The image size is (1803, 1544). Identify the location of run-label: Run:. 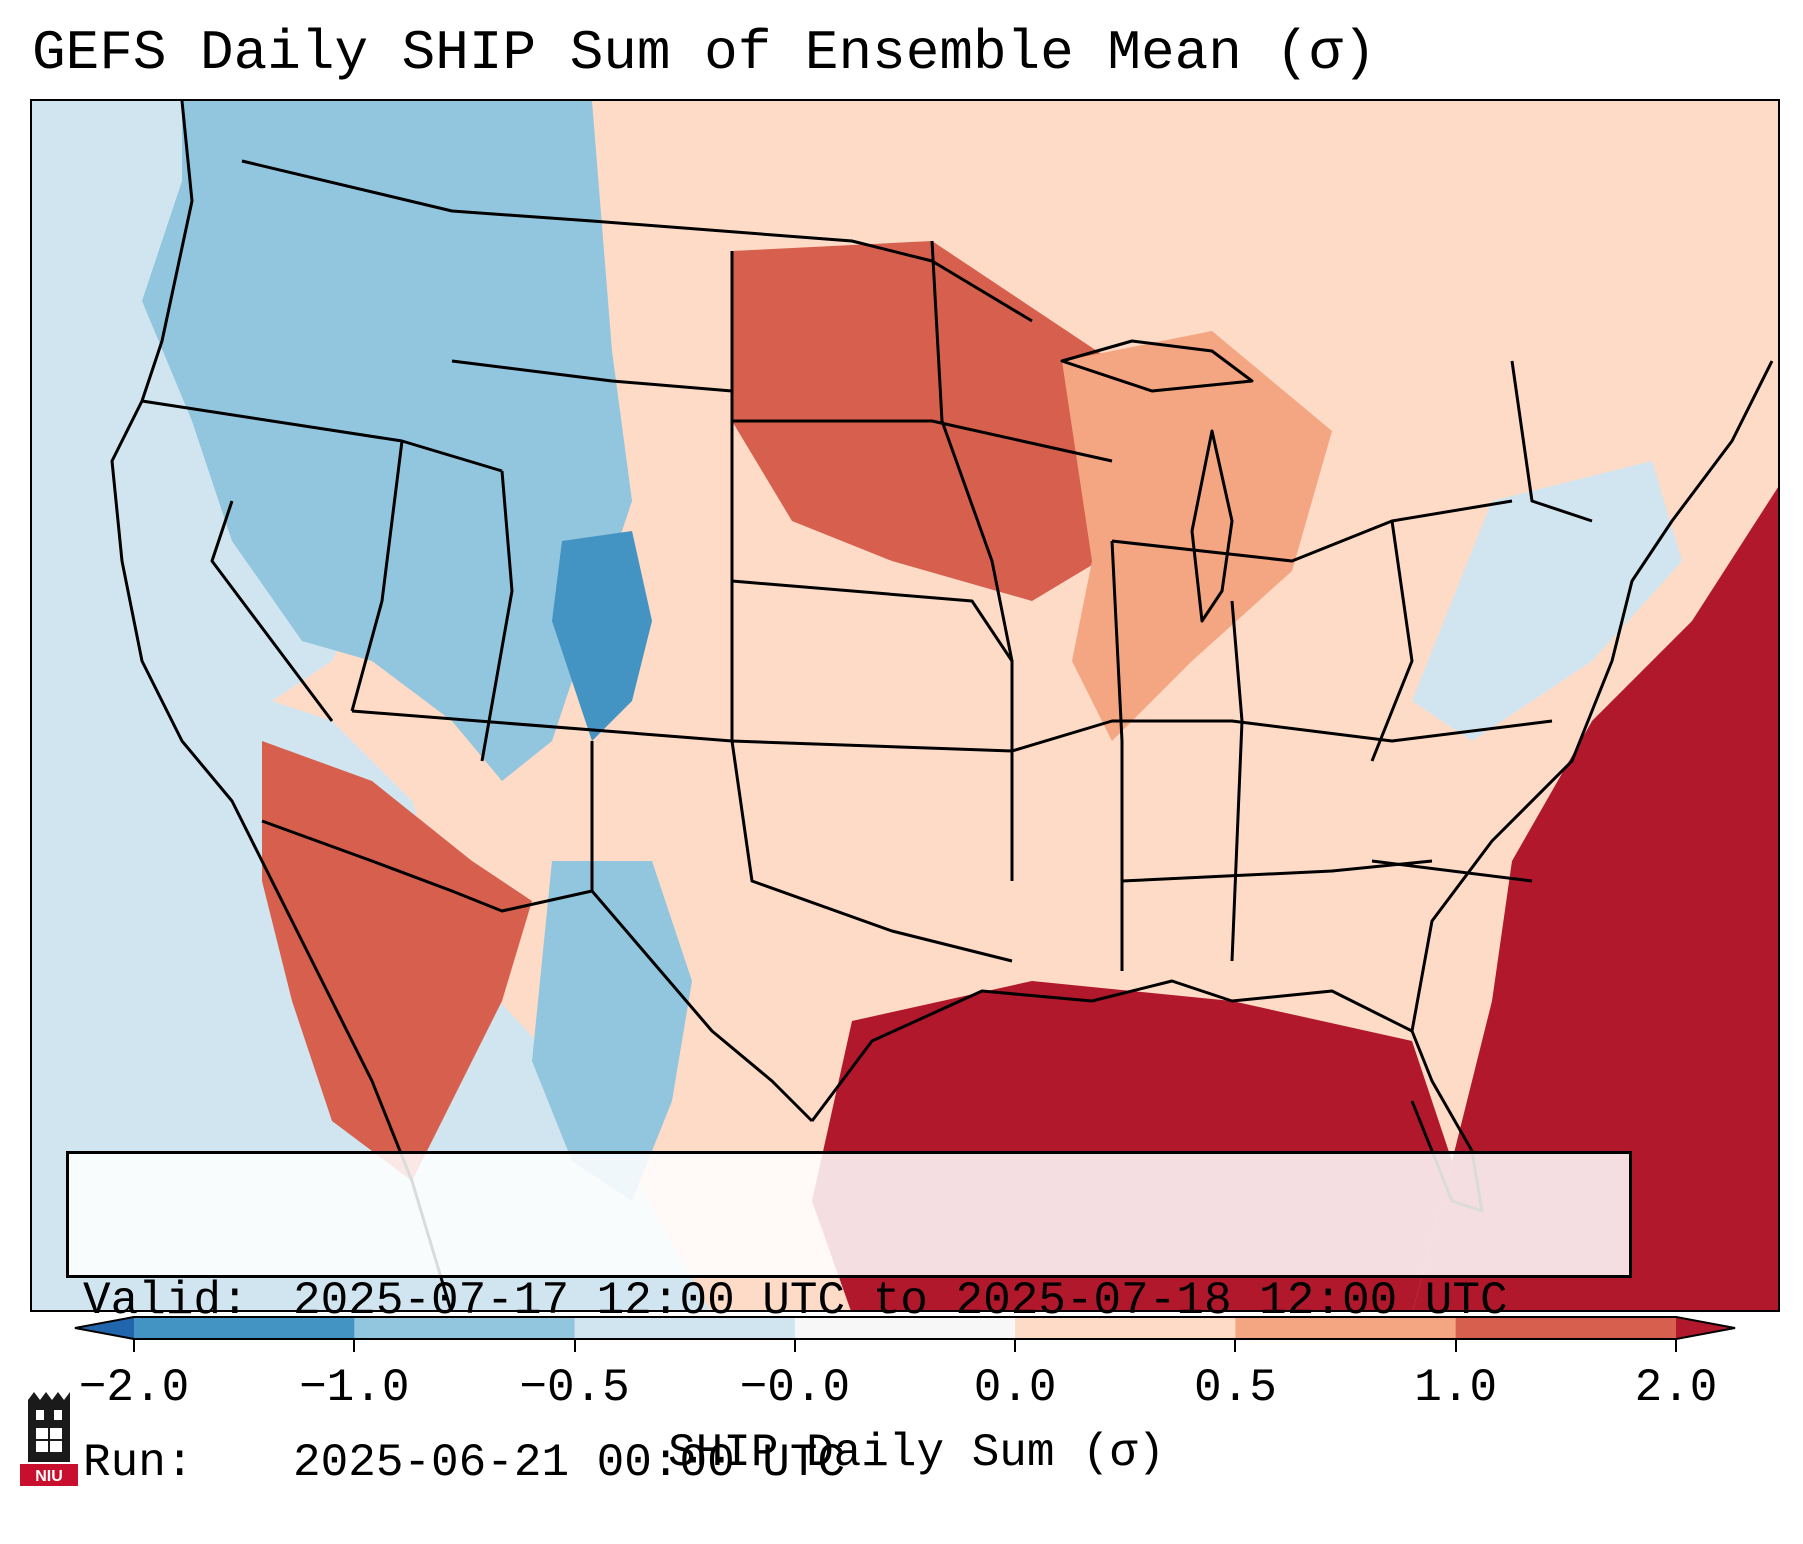
(138, 1463).